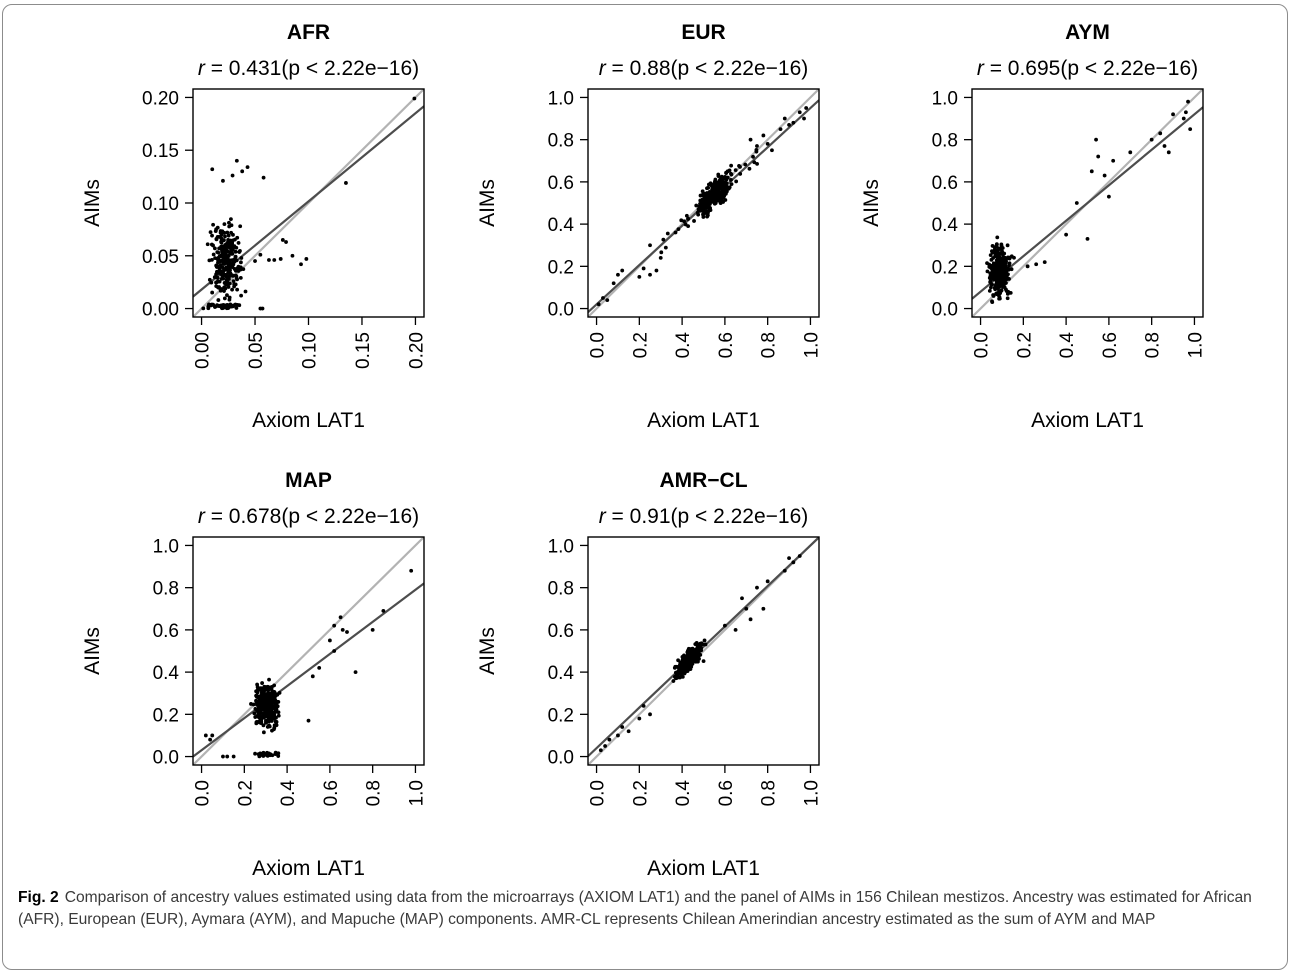 Image resolution: width=1290 pixels, height=972 pixels. Describe the element at coordinates (640, 345) in the screenshot. I see `x-tick-label: 0.2` at that location.